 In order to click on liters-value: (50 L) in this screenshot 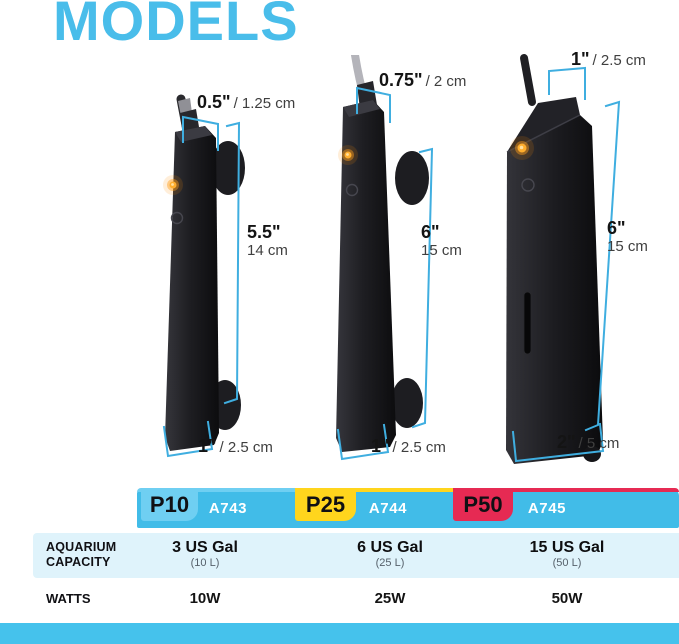, I will do `click(567, 563)`.